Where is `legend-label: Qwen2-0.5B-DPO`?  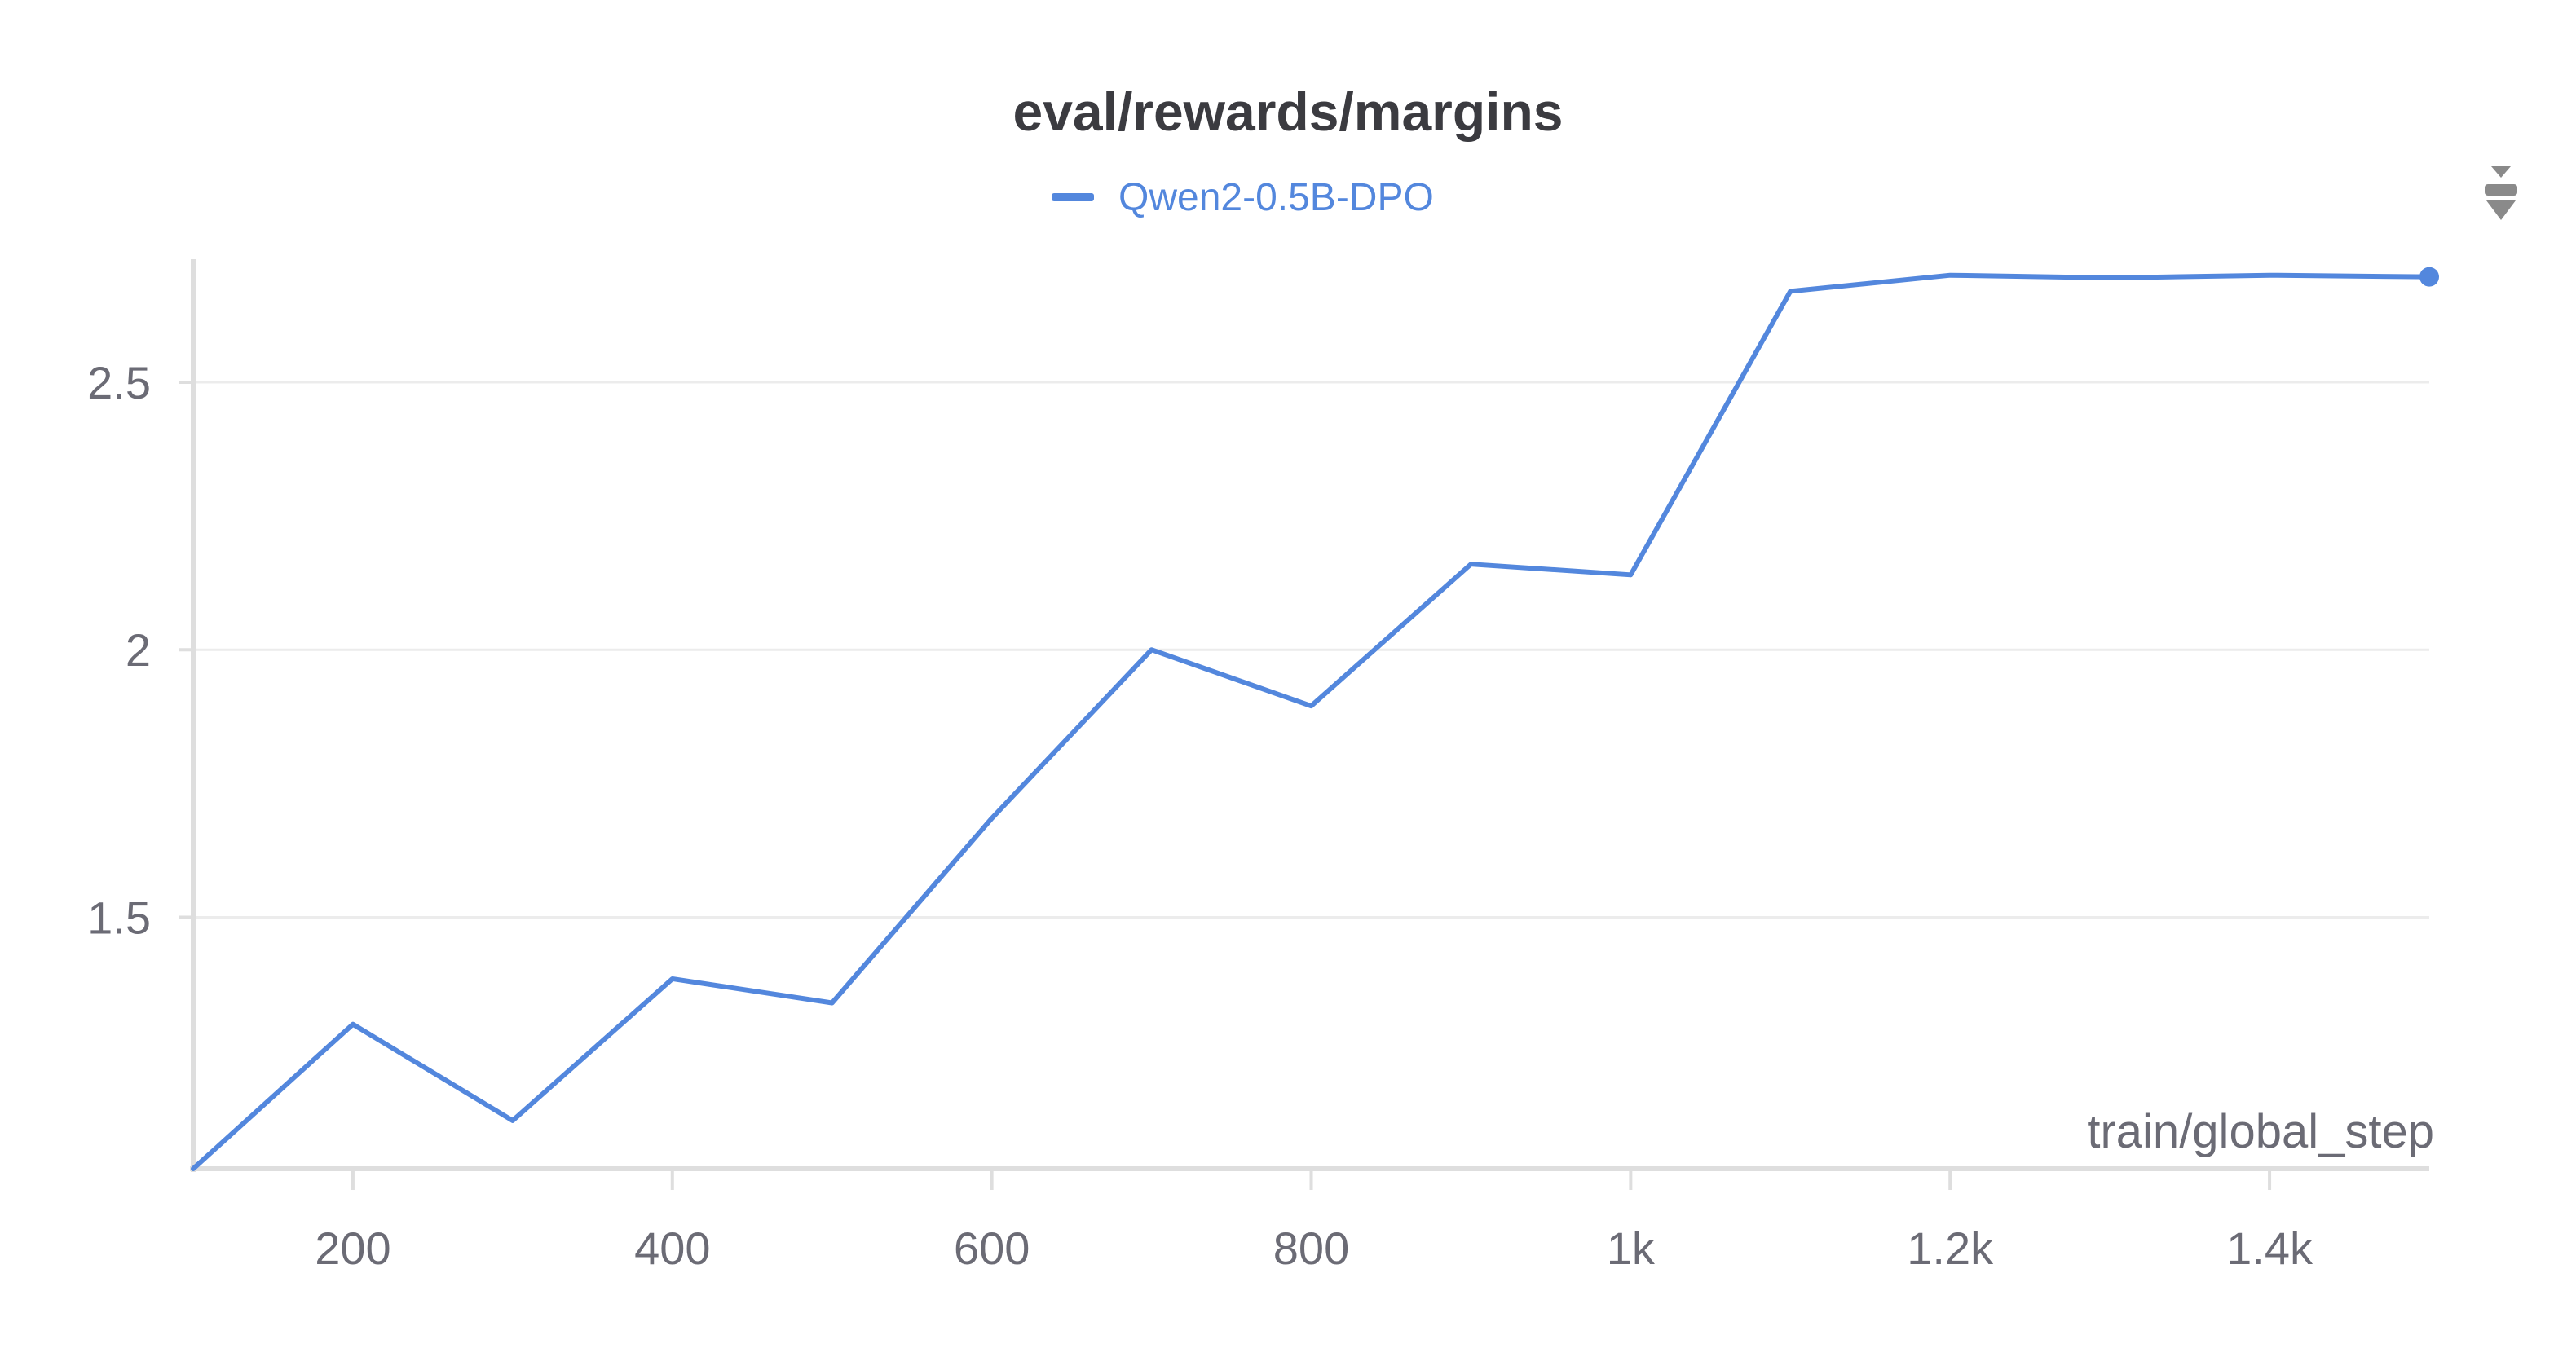
legend-label: Qwen2-0.5B-DPO is located at coordinates (1276, 197).